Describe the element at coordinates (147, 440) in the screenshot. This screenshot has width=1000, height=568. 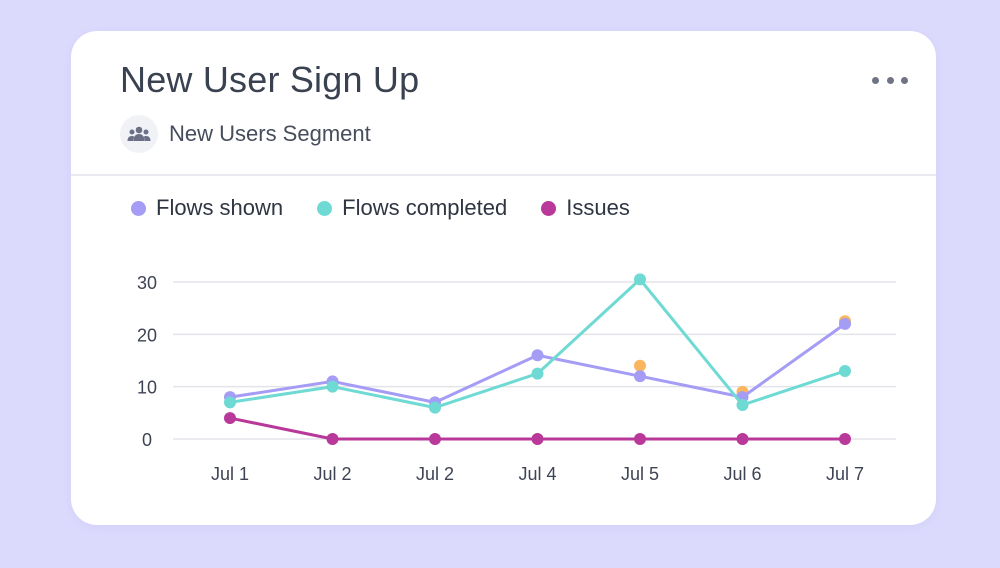
I see `y-tick-label: 0` at that location.